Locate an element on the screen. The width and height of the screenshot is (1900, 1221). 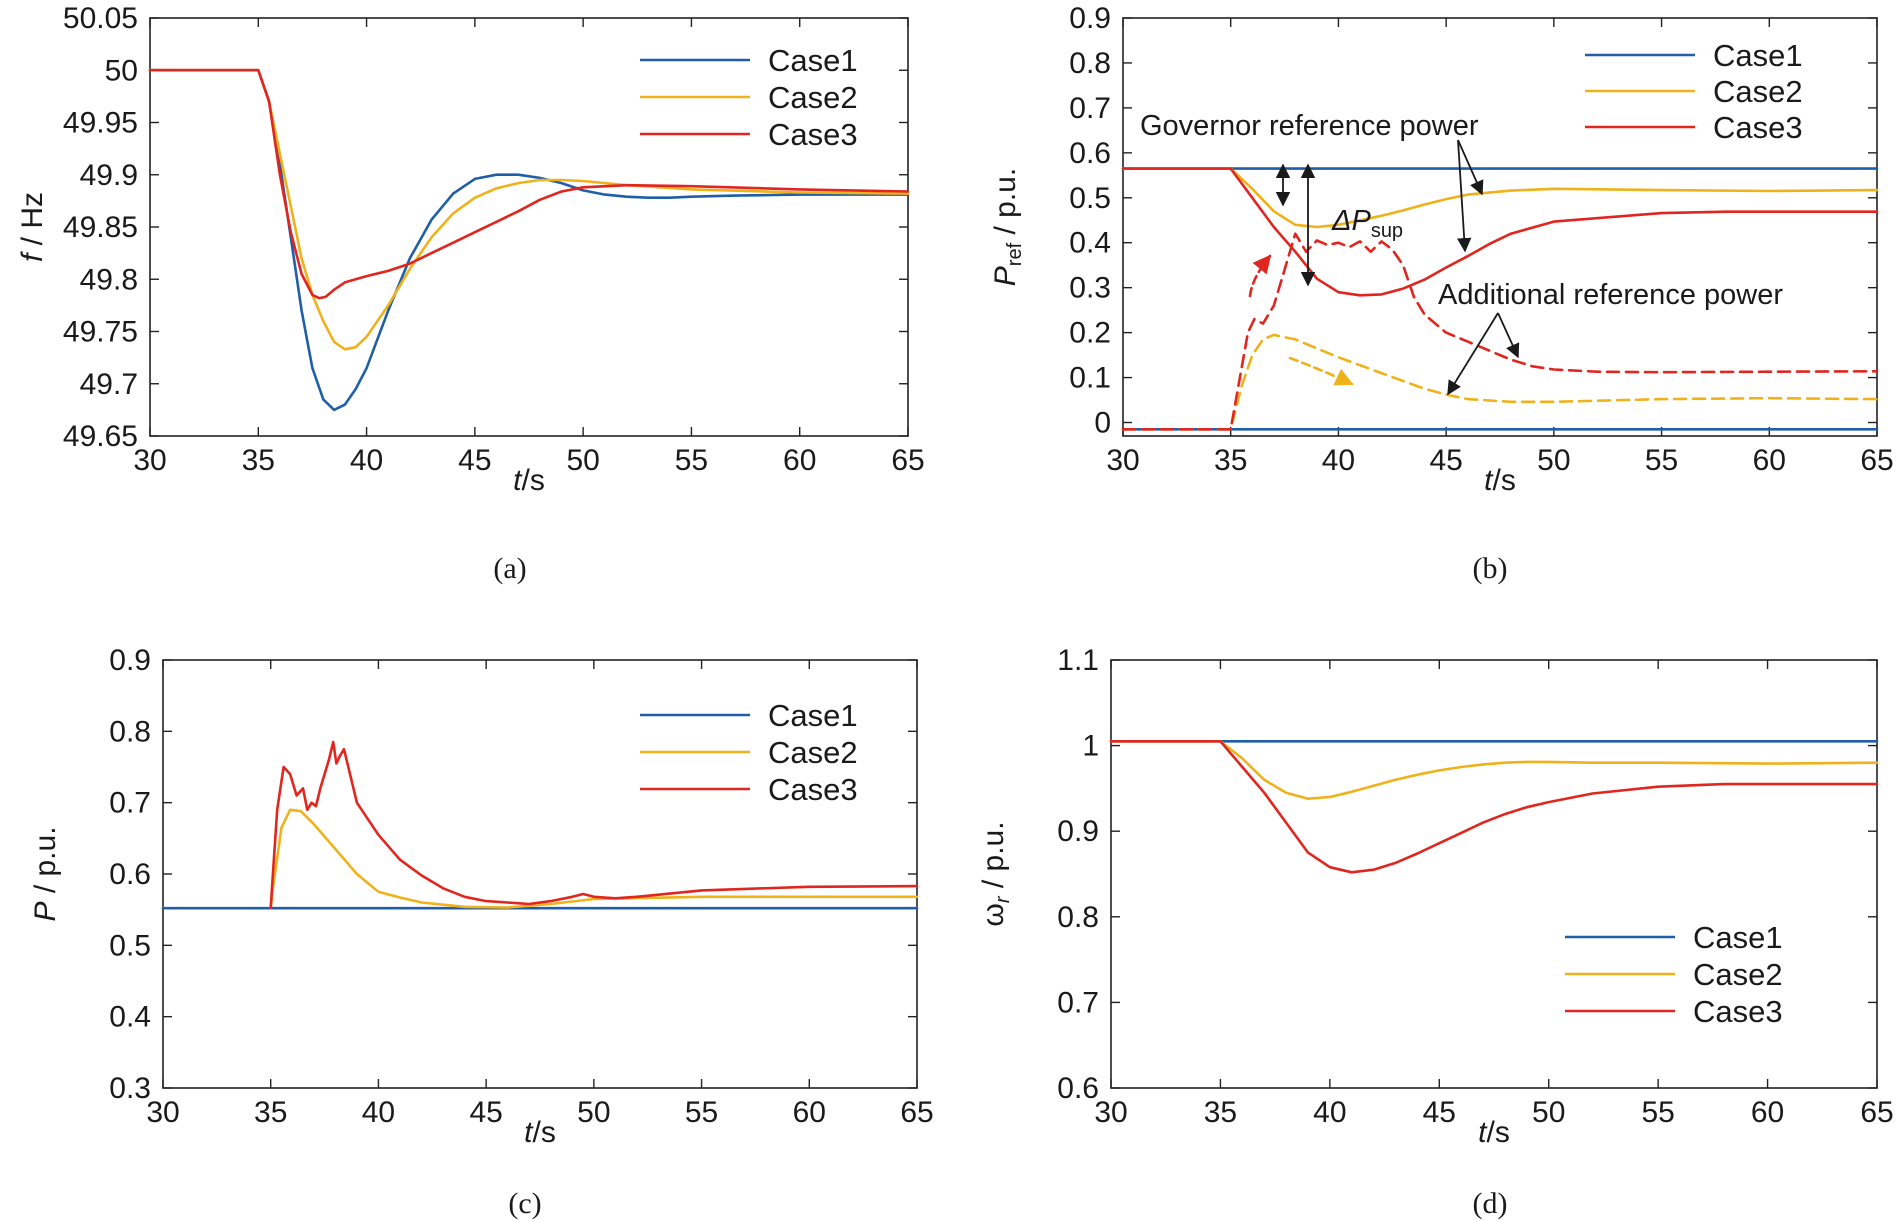
additional-arrow-case2 is located at coordinates (1473, 354).